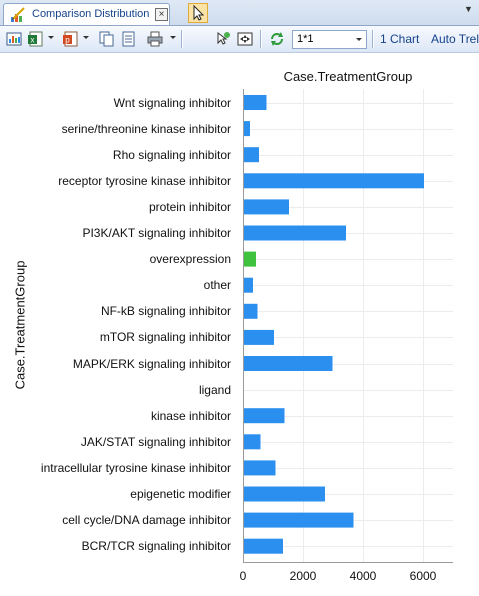 Image resolution: width=479 pixels, height=596 pixels. Describe the element at coordinates (156, 233) in the screenshot. I see `category-label: PI3K/AKT signaling inhibitor` at that location.